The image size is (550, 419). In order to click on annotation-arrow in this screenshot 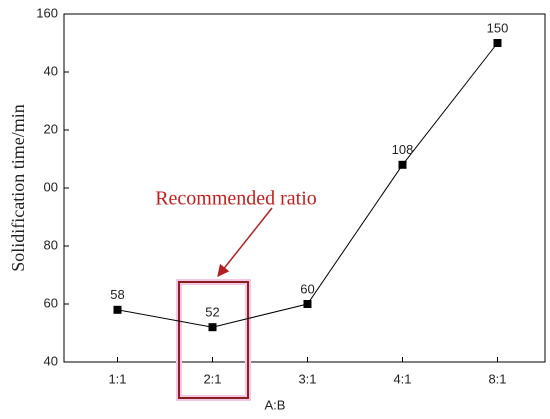, I will do `click(245, 242)`.